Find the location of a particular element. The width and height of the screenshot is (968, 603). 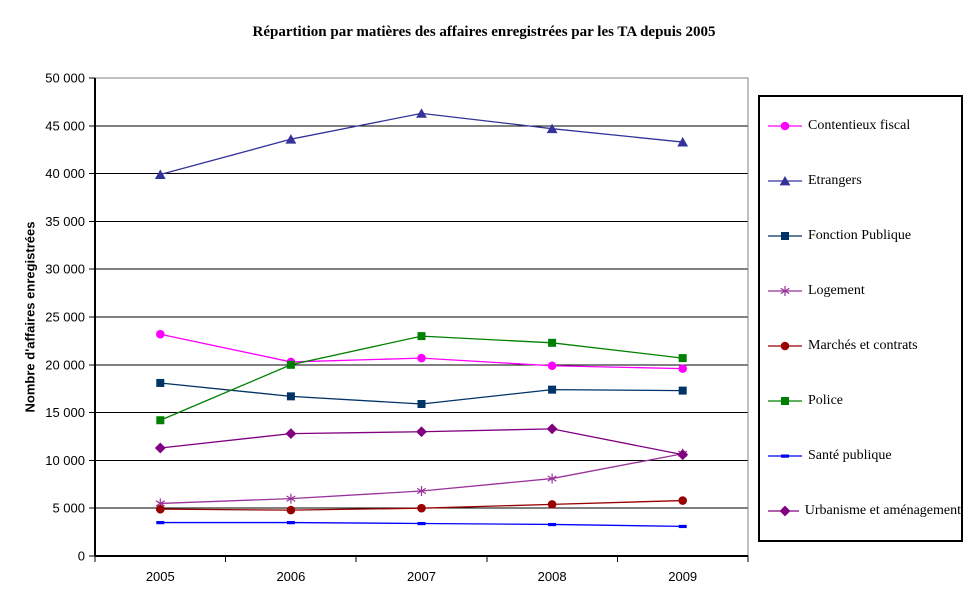

x-tick-label: 2006 is located at coordinates (290, 576).